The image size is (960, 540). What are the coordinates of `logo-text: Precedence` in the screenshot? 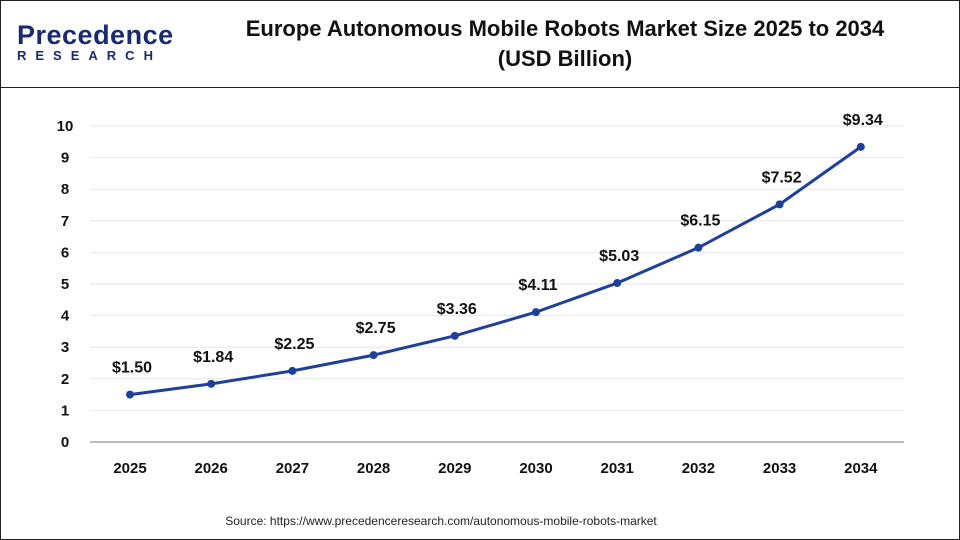 It's located at (95, 35).